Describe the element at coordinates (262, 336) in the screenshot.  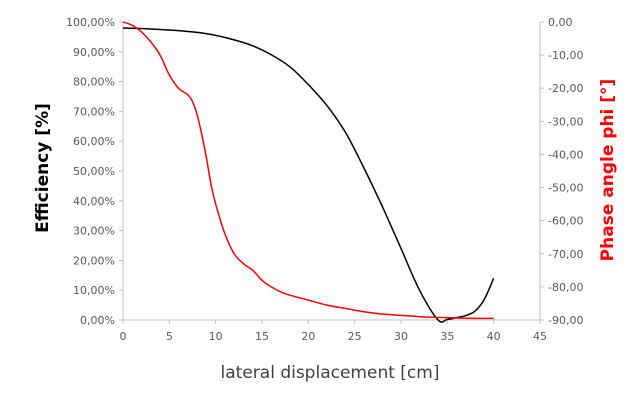
I see `x-tick-label: 15` at that location.